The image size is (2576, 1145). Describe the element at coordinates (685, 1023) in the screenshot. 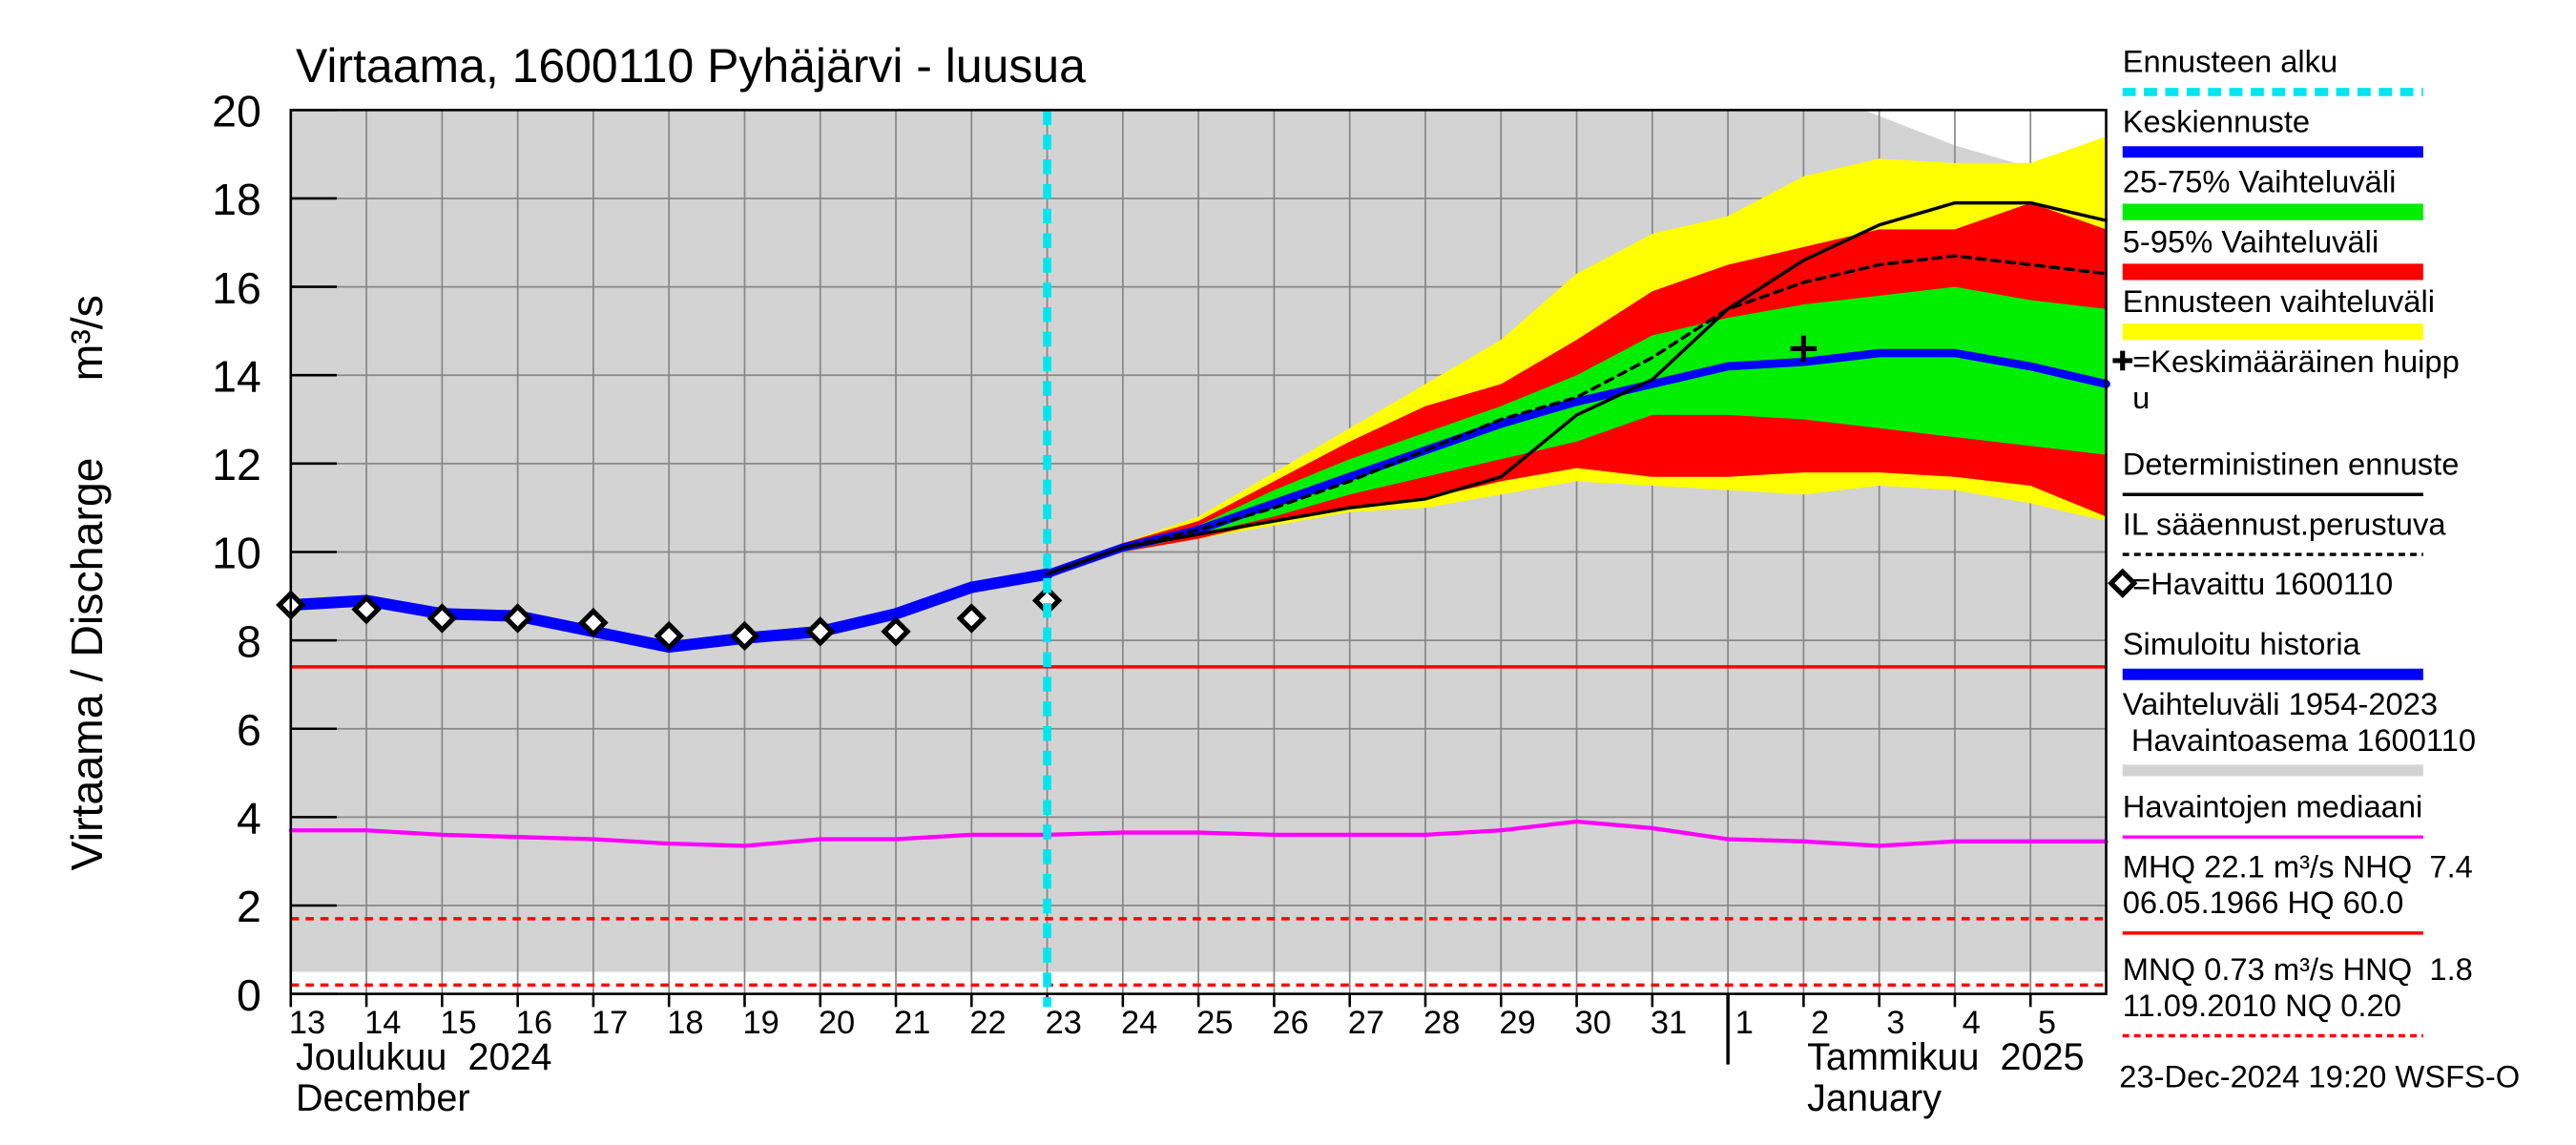

I see `x-tick-label: 18` at that location.